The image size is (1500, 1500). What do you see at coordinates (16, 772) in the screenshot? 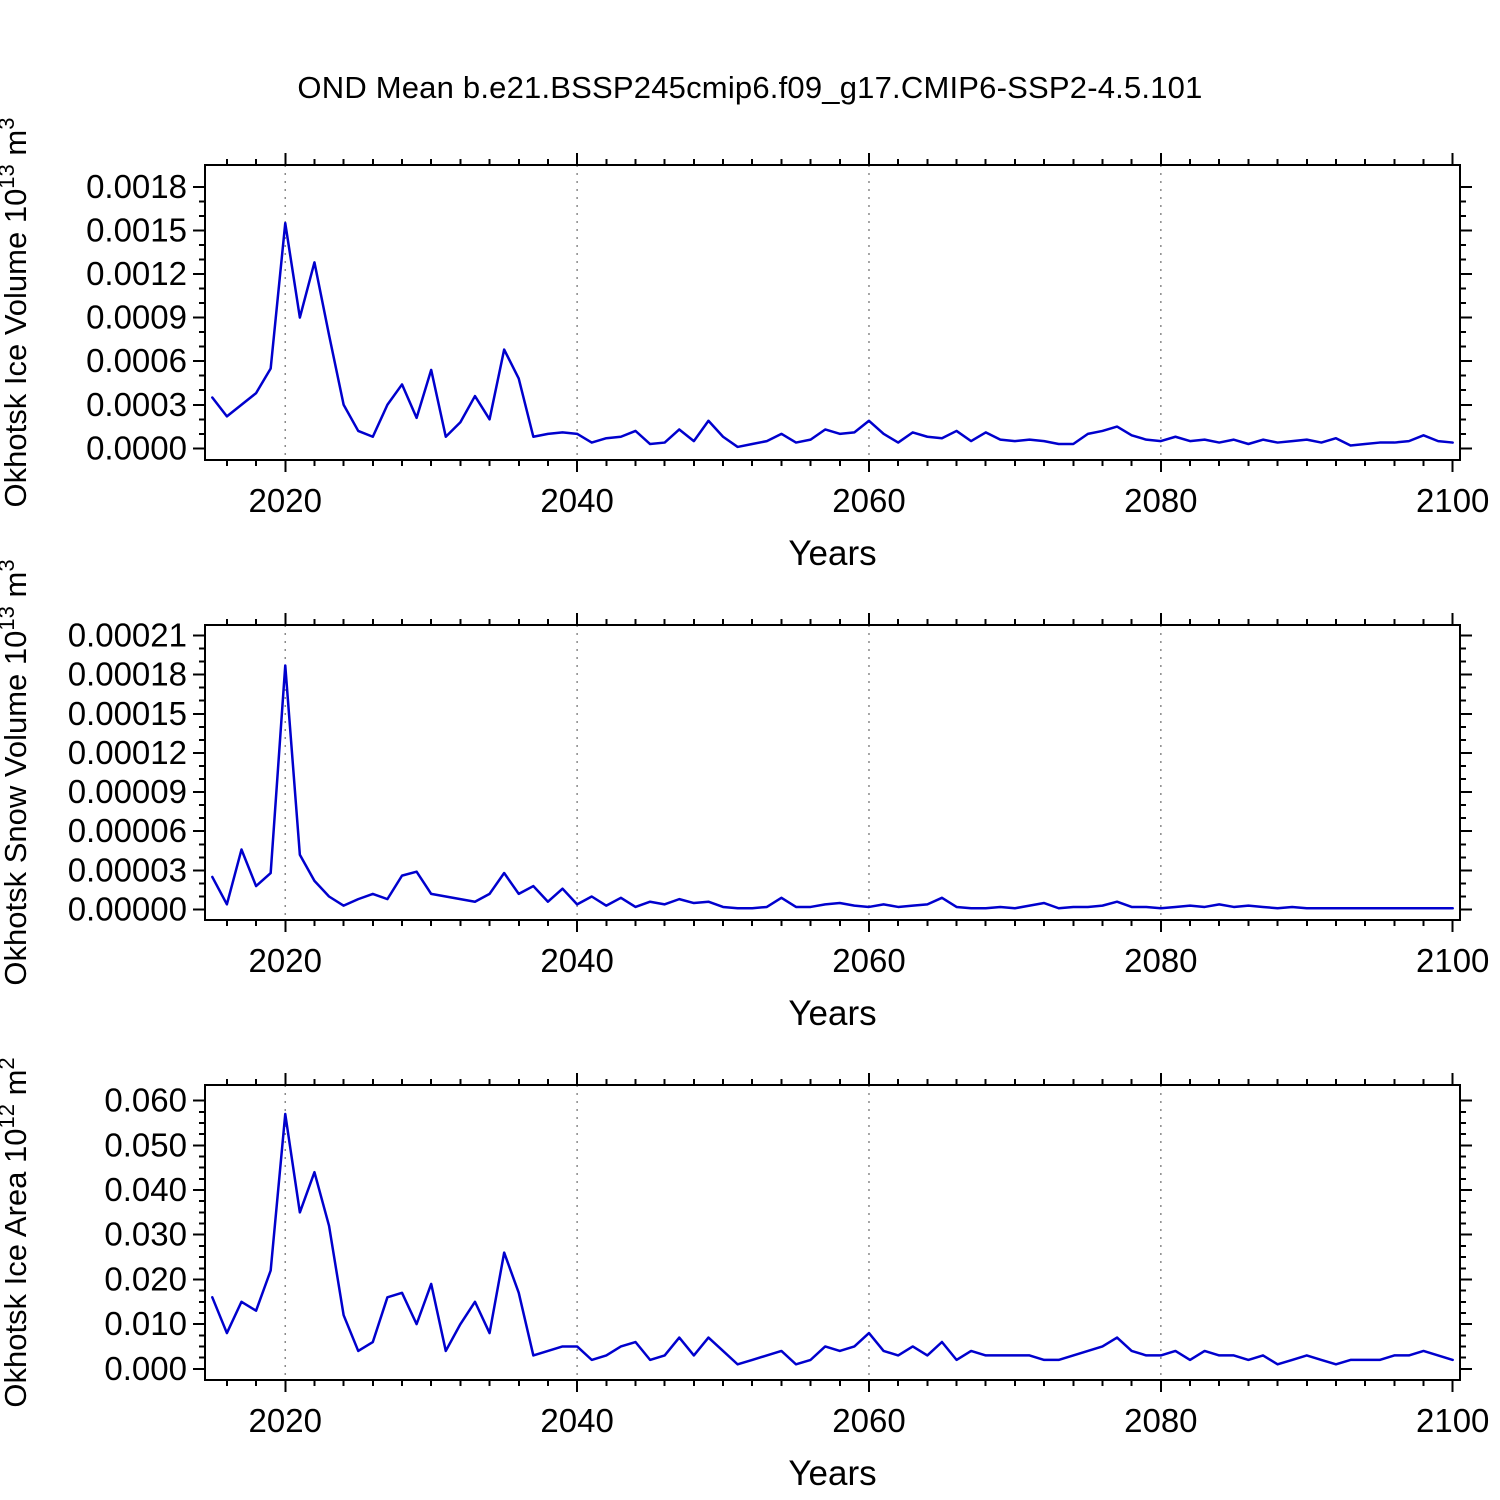
I see `y-axis-title: Okhotsk Snow Volume 1013 m3` at bounding box center [16, 772].